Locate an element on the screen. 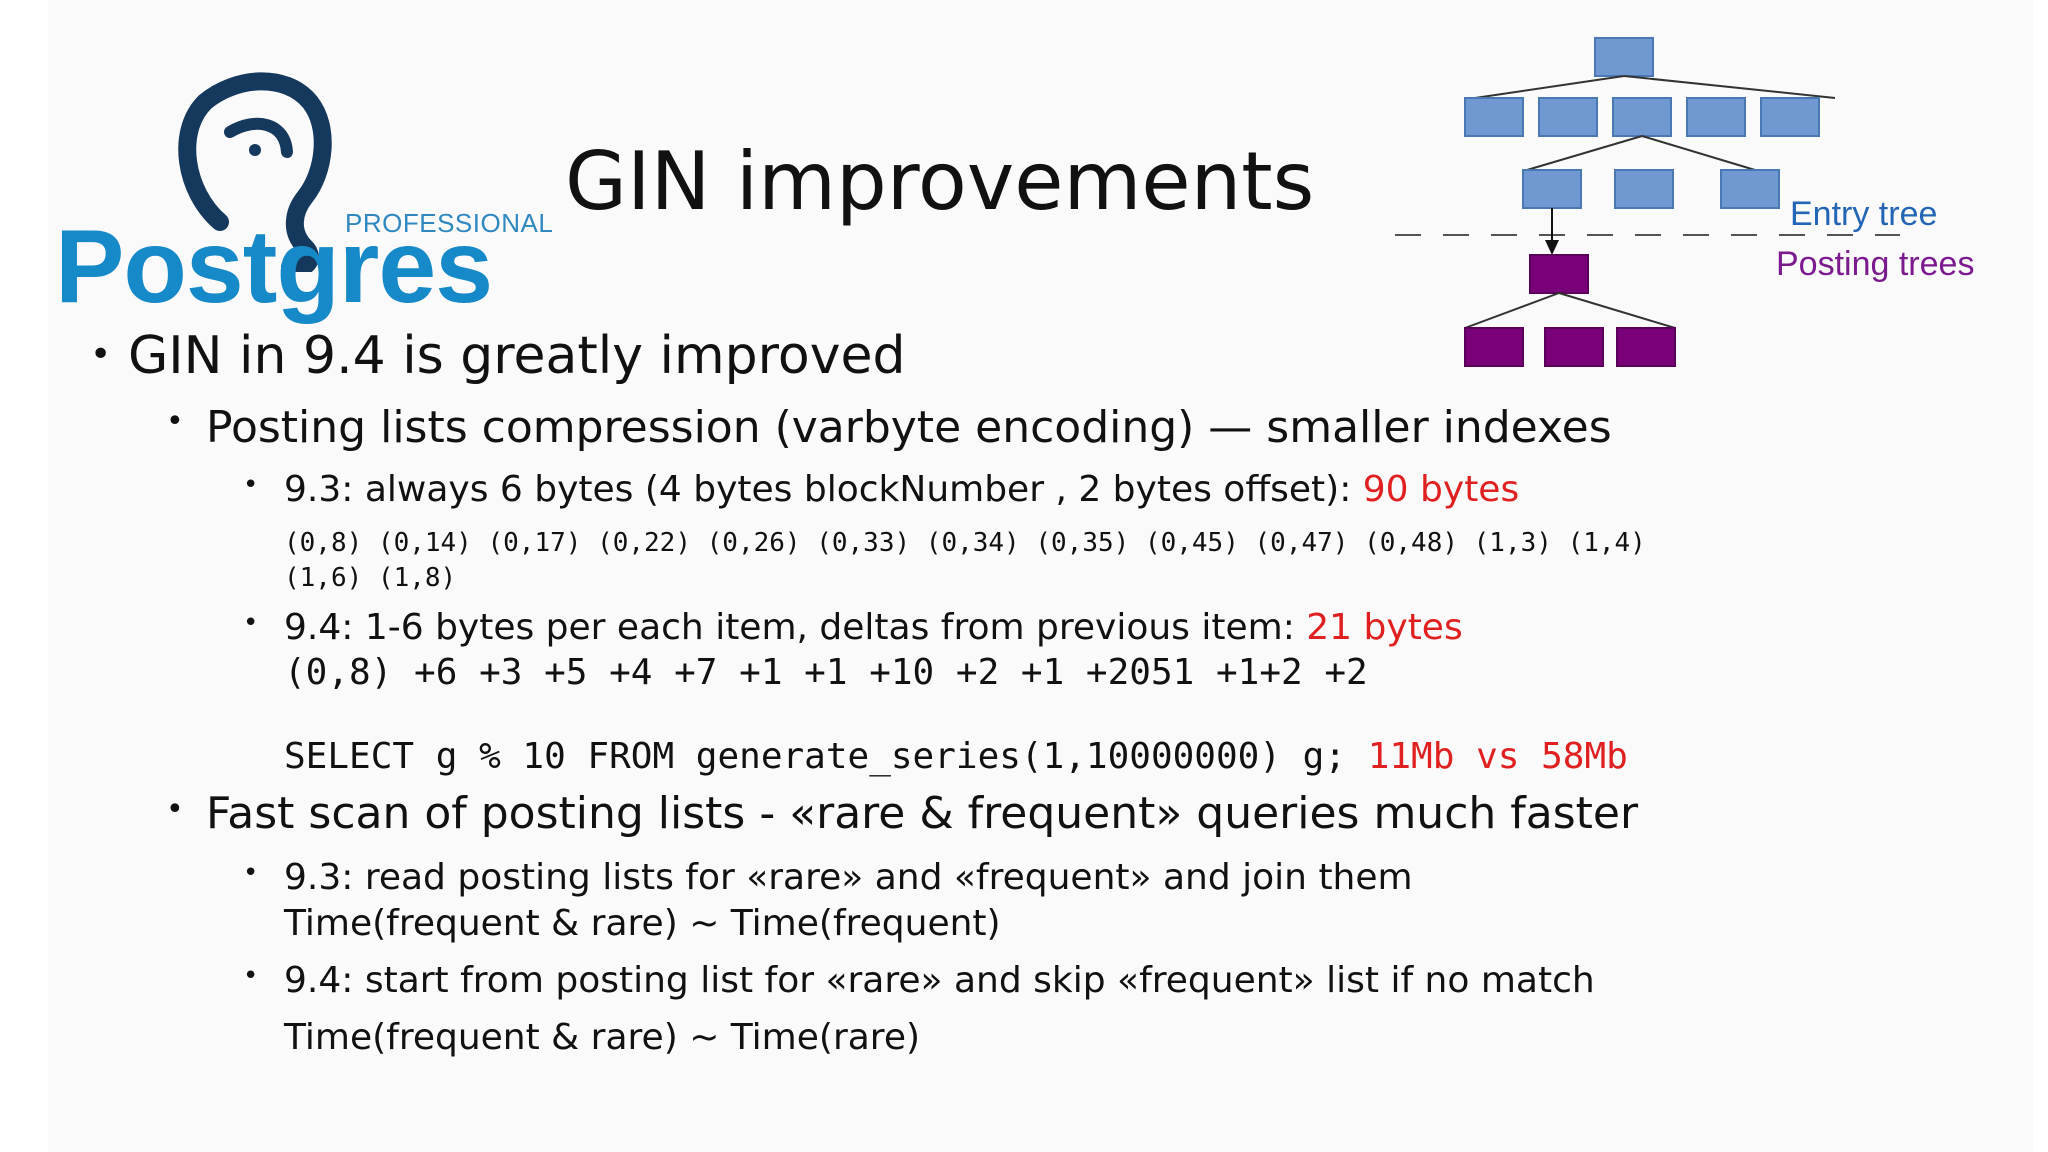 Image resolution: width=2048 pixels, height=1152 pixels. gin-tree-figure is located at coordinates (1647, 202).